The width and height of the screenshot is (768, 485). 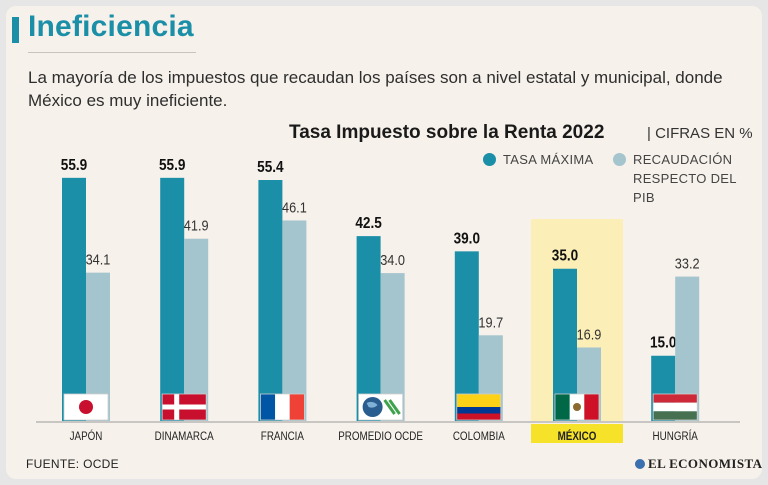 What do you see at coordinates (294, 206) in the screenshot?
I see `value-label-pib-francia: 46.1` at bounding box center [294, 206].